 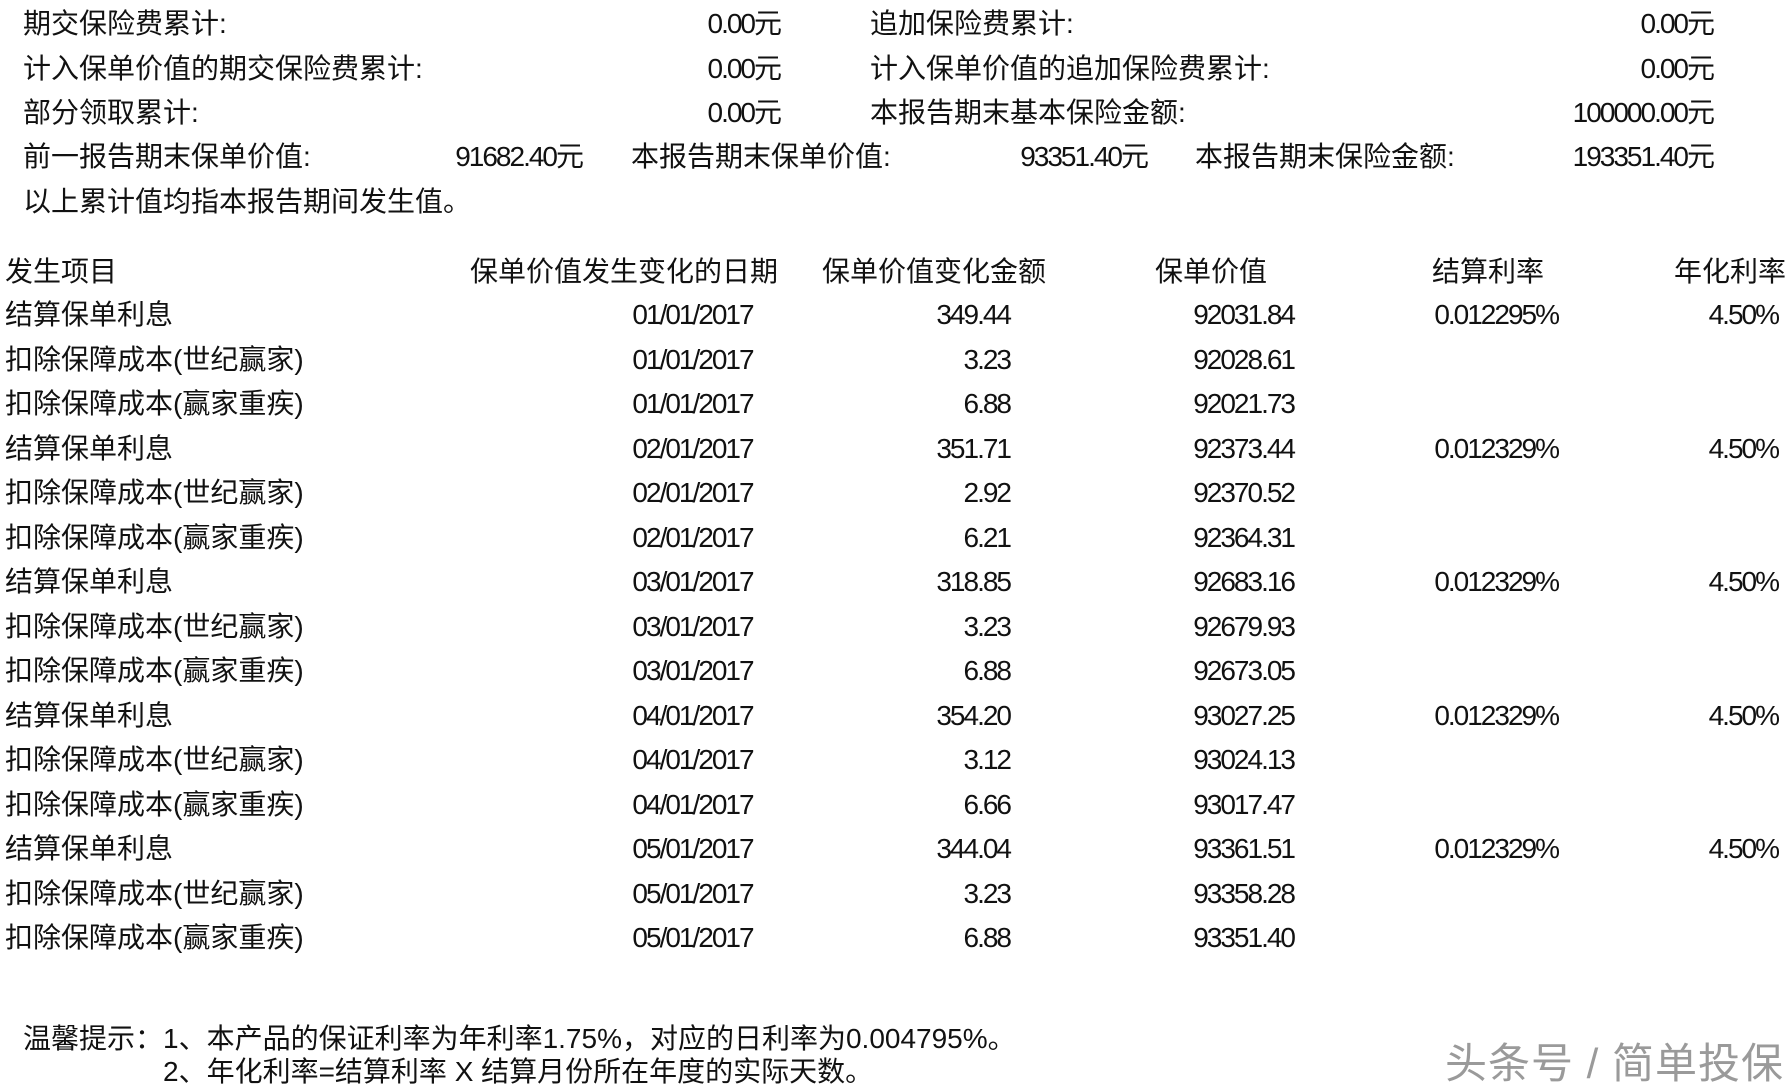 What do you see at coordinates (89, 848) in the screenshot?
I see `table-row-13-item: 结算保单利息` at bounding box center [89, 848].